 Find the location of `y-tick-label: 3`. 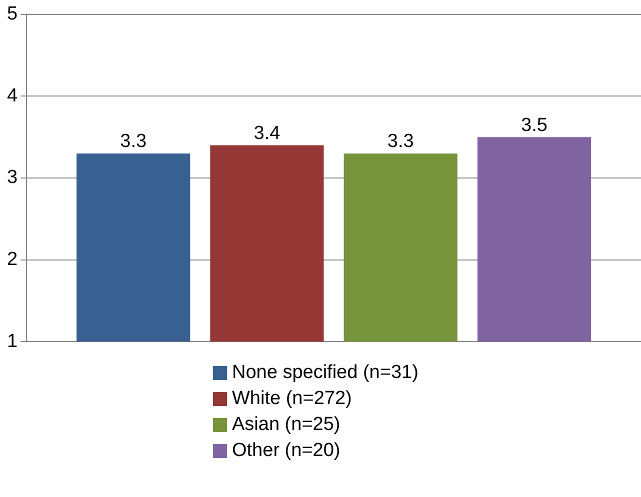

y-tick-label: 3 is located at coordinates (12, 177).